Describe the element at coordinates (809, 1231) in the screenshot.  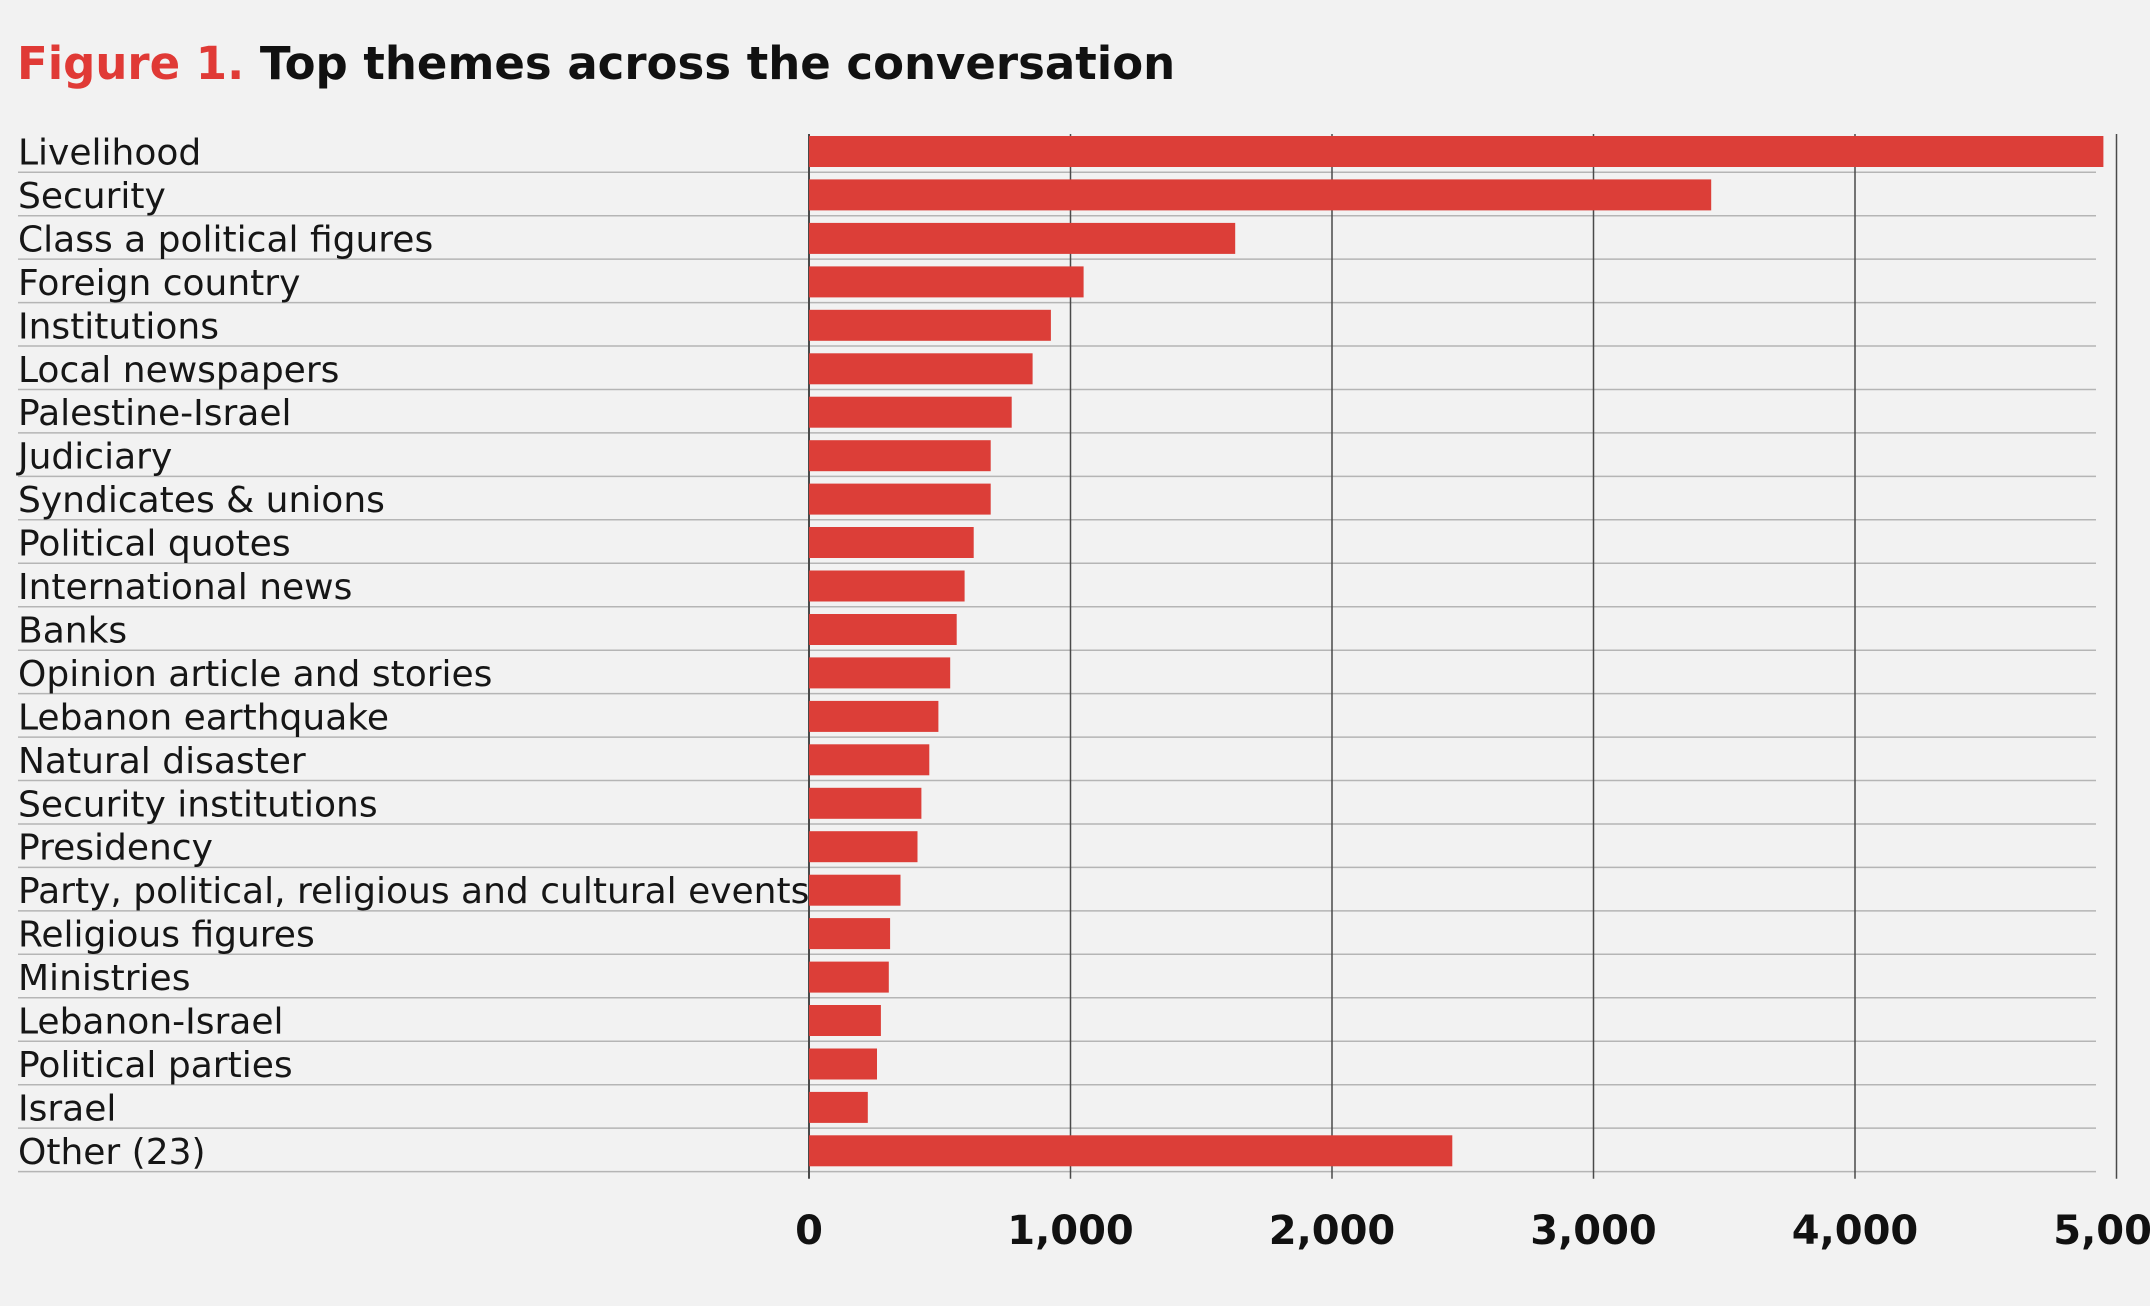
I see `x-tick-label: 0` at that location.